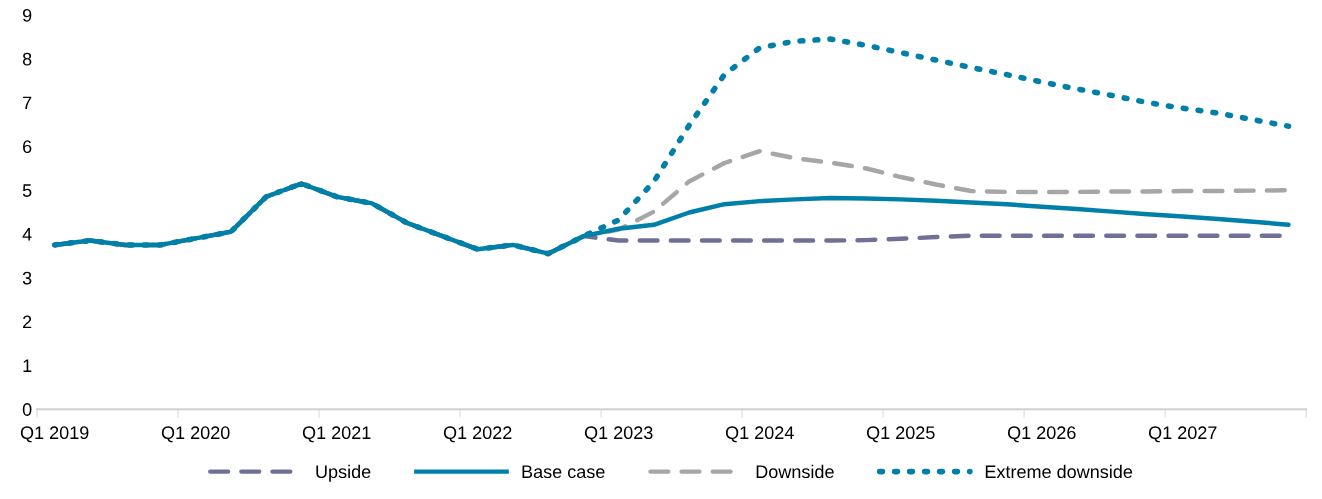 The width and height of the screenshot is (1322, 499). I want to click on x-tick-label: Q1 2019, so click(54, 434).